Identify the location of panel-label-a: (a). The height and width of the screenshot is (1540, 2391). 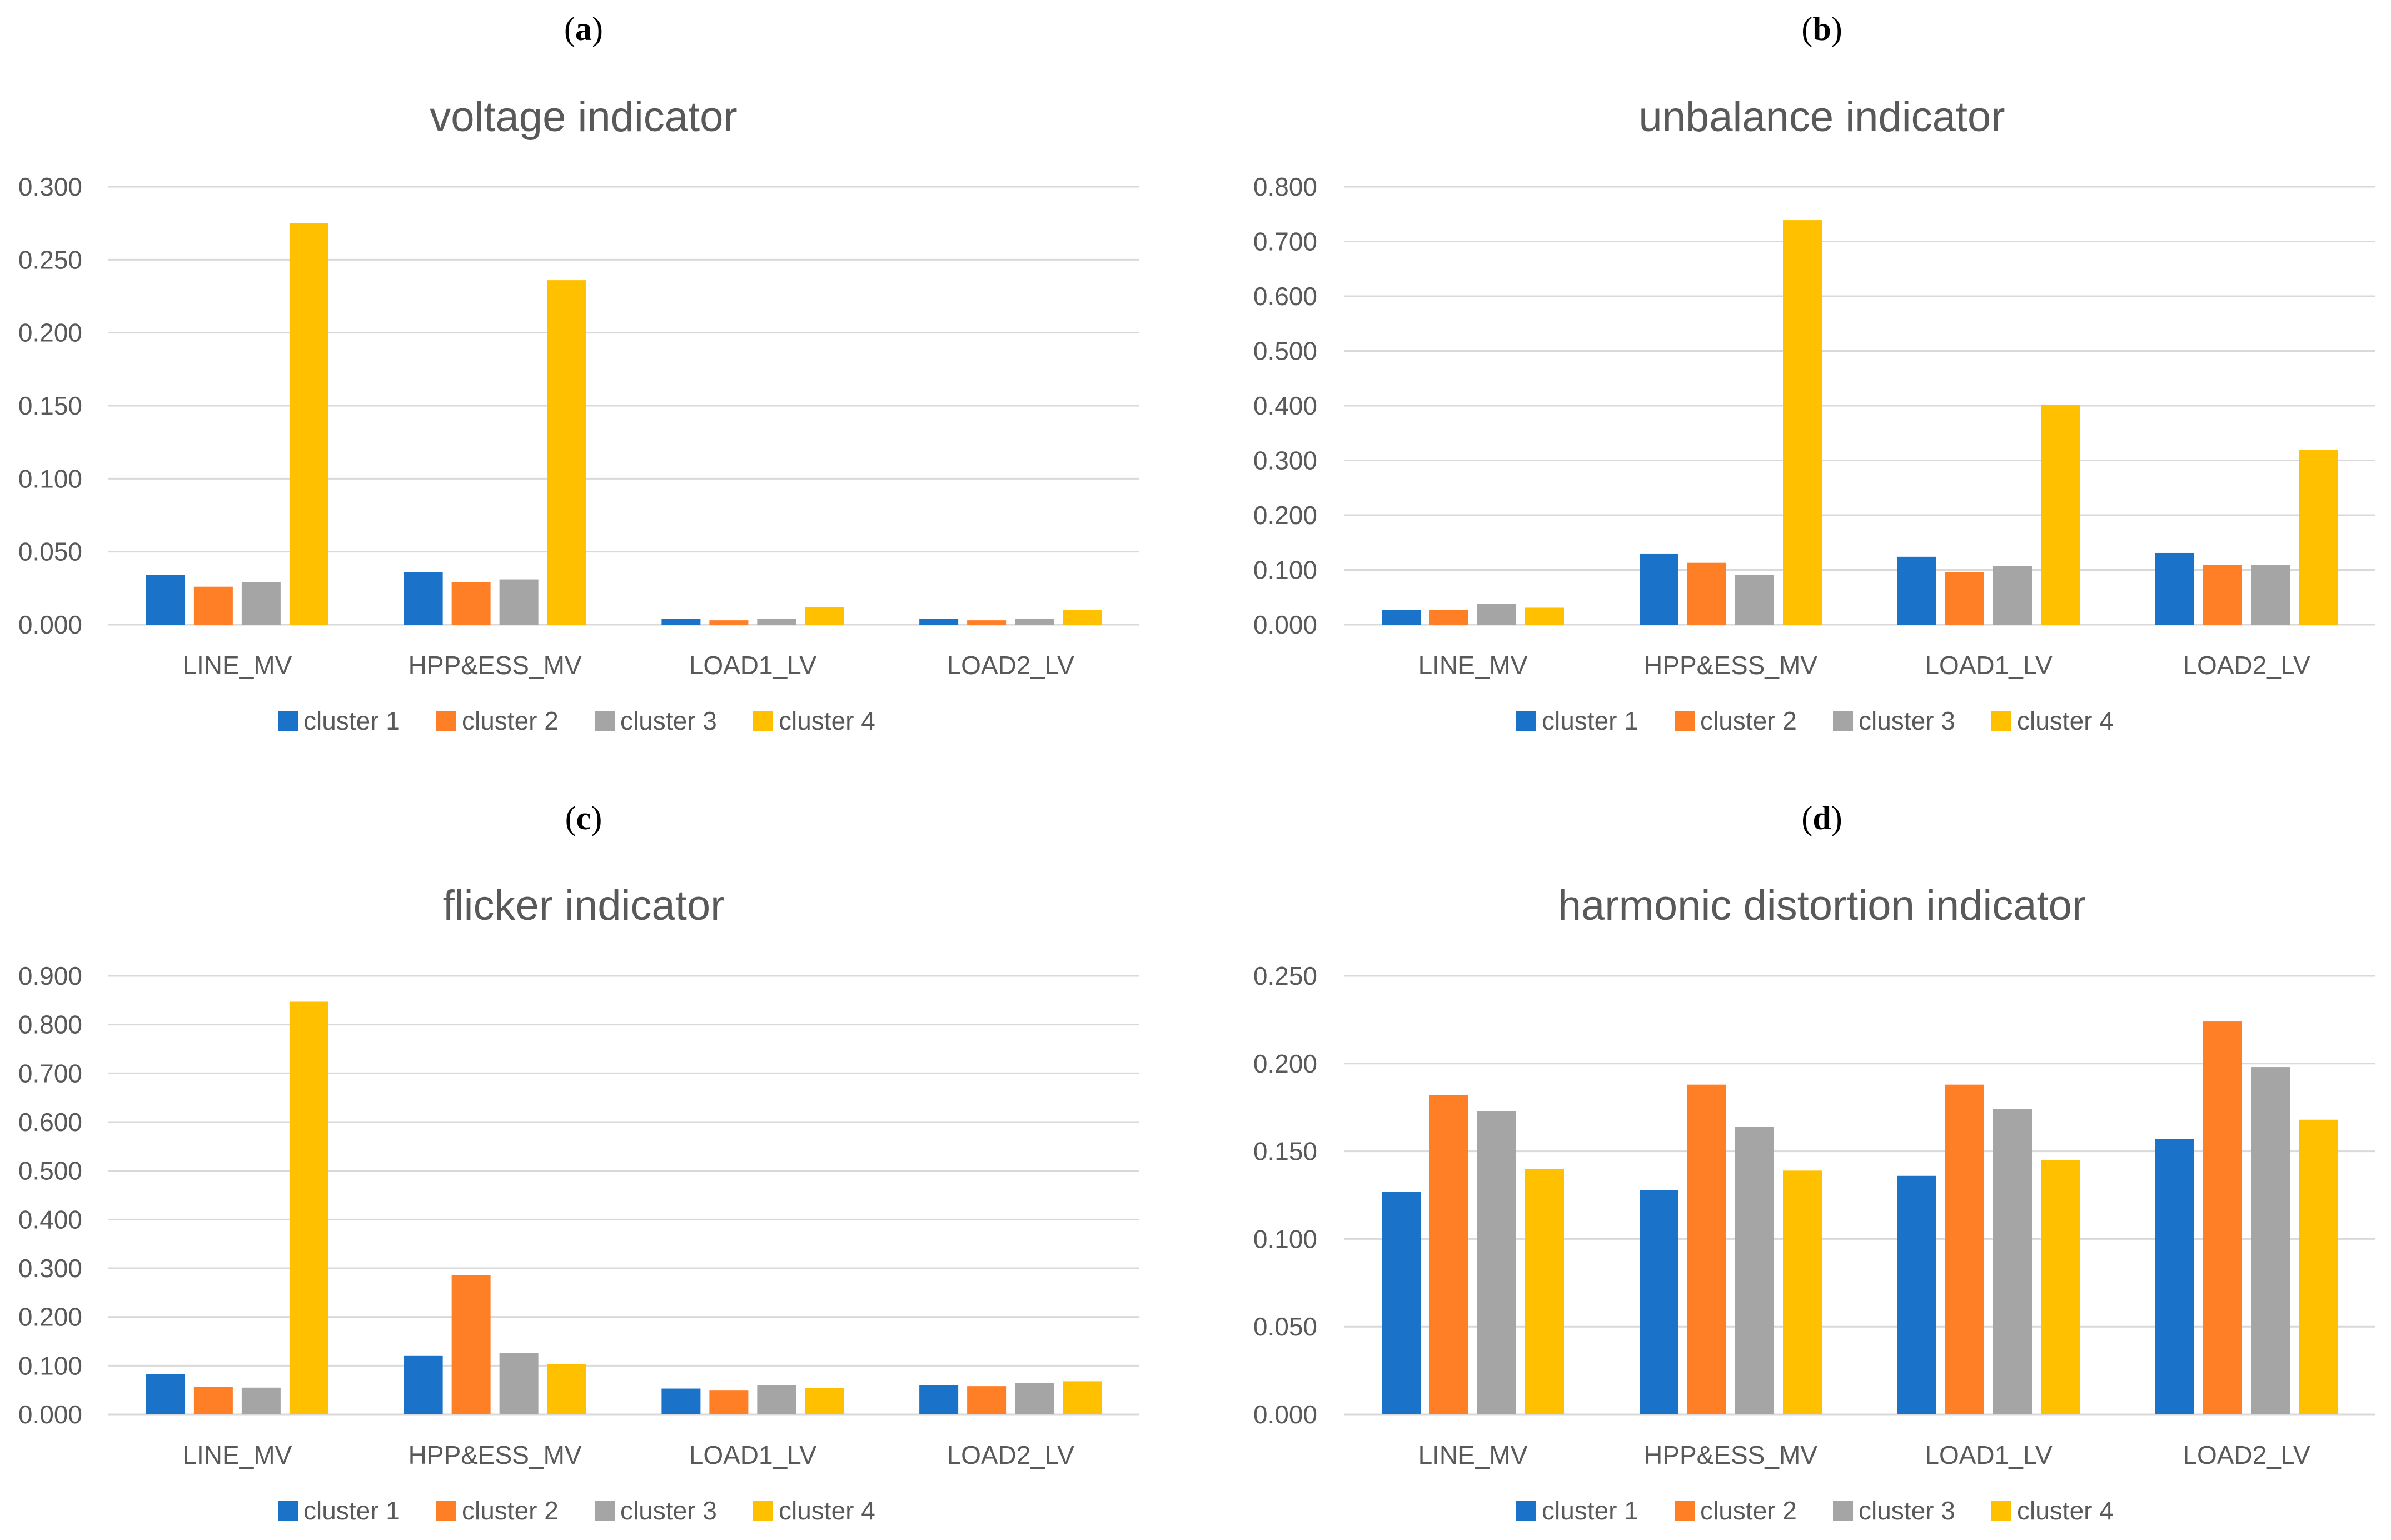
(583, 29).